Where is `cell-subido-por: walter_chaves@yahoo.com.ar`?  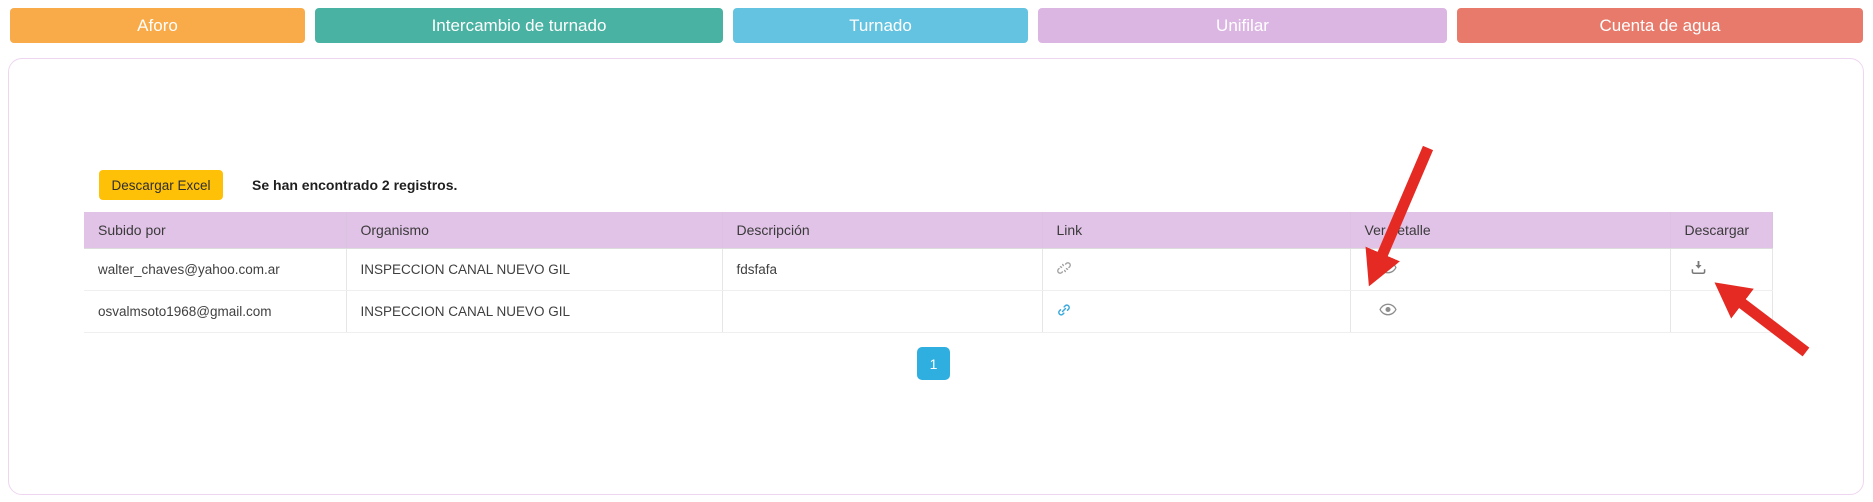
cell-subido-por: walter_chaves@yahoo.com.ar is located at coordinates (215, 269).